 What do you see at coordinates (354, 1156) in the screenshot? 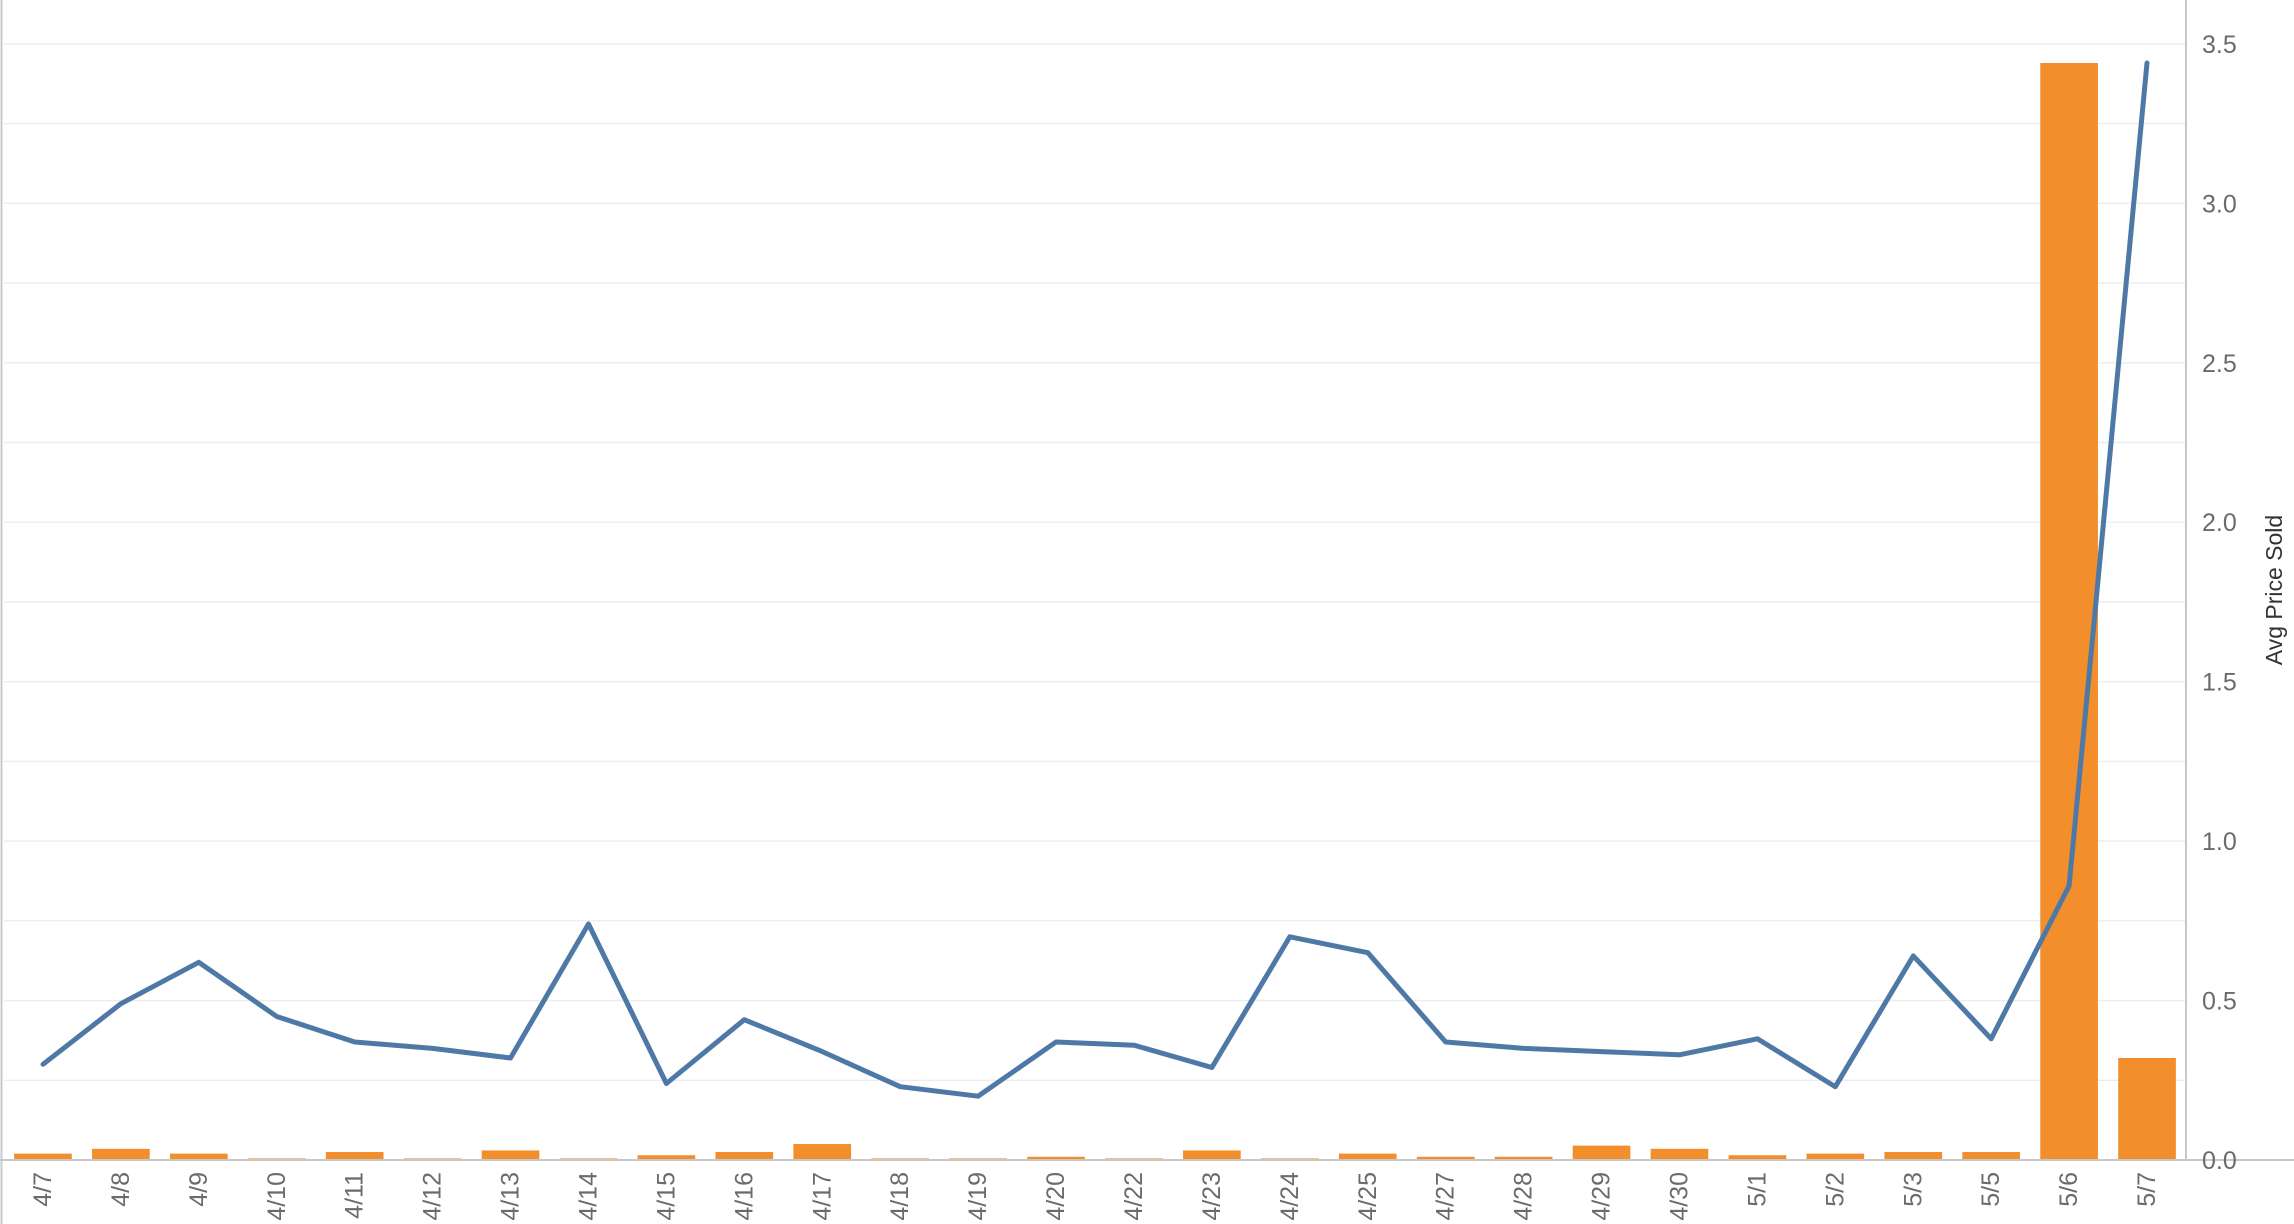
I see `bar-4/11` at bounding box center [354, 1156].